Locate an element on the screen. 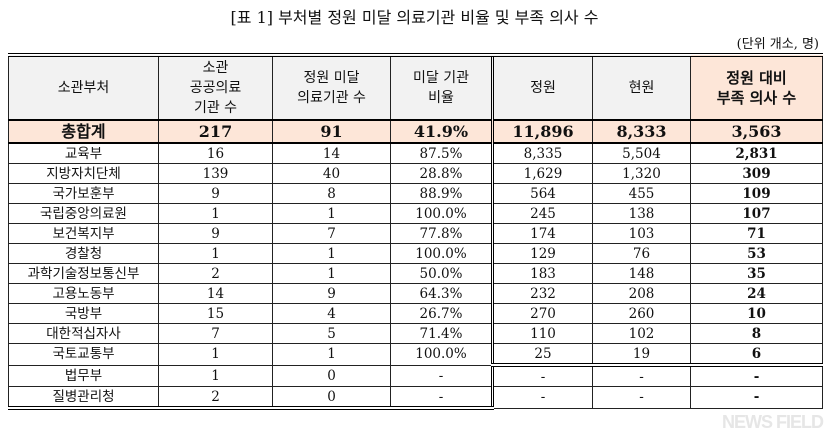  cell: 40 is located at coordinates (331, 173).